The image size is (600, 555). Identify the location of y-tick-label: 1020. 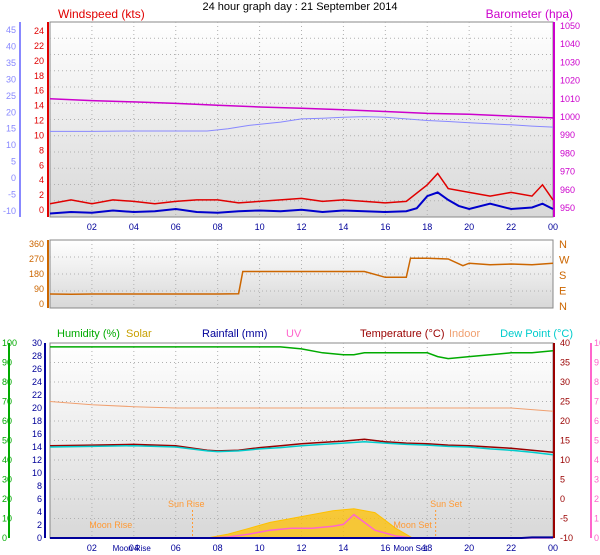
(570, 81).